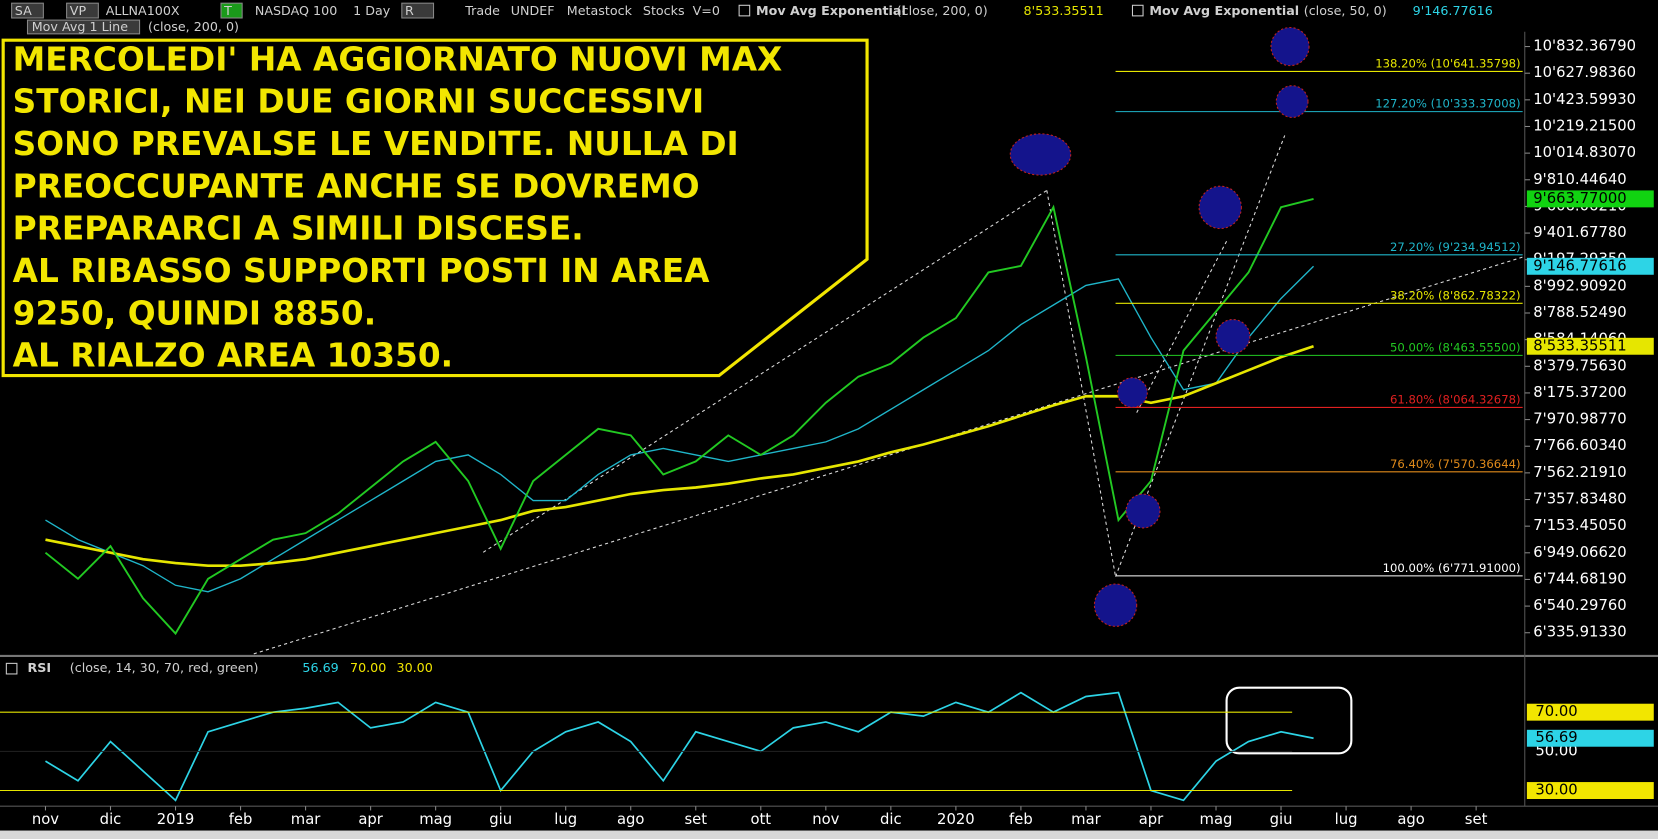  I want to click on toolbar-label: (close, 200, 0), so click(193, 26).